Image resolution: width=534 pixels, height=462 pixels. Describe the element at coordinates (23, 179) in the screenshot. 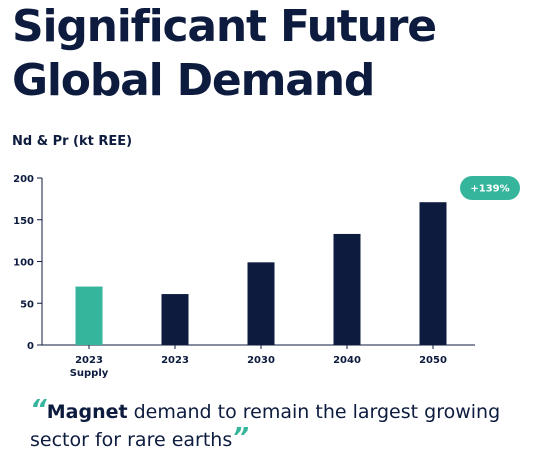

I see `y-tick-label: 200` at that location.